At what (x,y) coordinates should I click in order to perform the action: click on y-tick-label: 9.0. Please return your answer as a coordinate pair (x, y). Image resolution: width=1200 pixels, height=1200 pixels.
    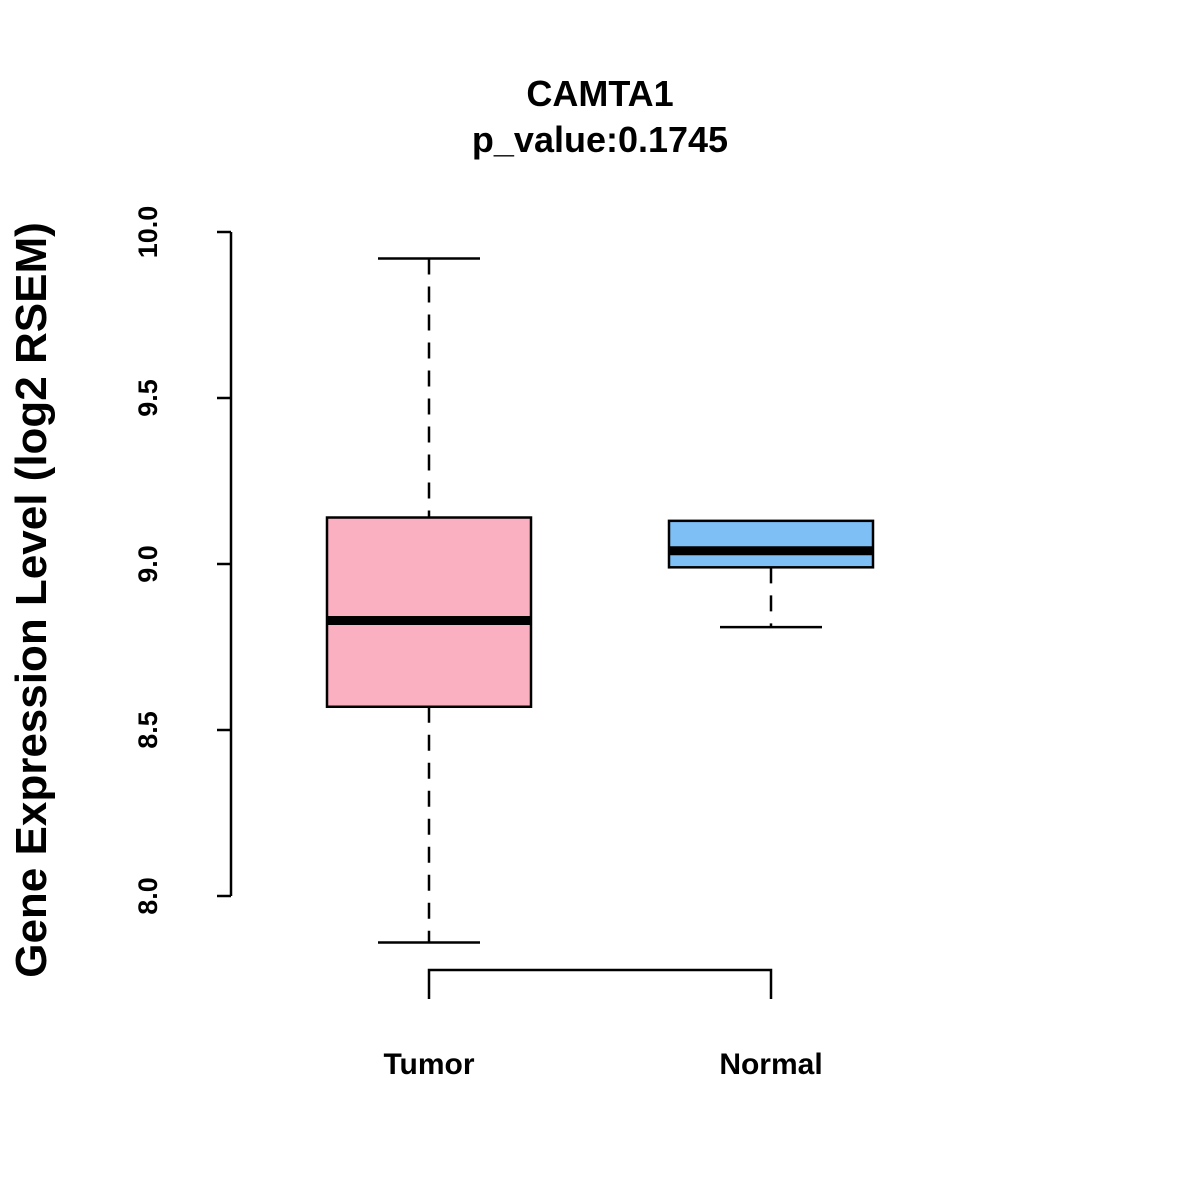
    Looking at the image, I should click on (148, 564).